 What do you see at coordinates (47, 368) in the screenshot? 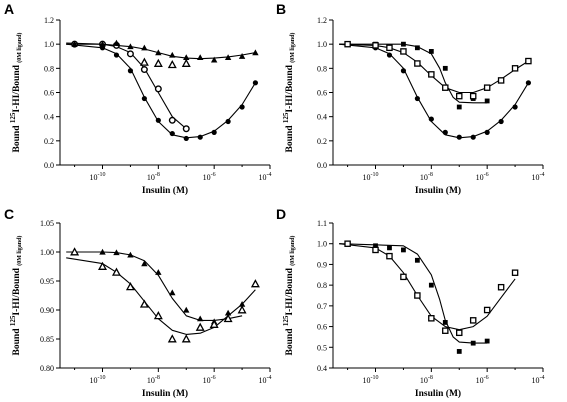
I see `y-tick-label: 0.80` at bounding box center [47, 368].